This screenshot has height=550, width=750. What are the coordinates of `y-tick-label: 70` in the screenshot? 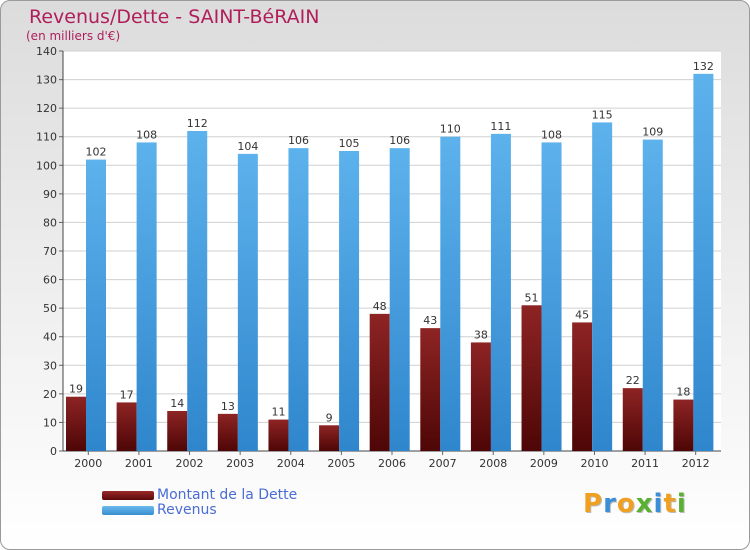 It's located at (50, 251).